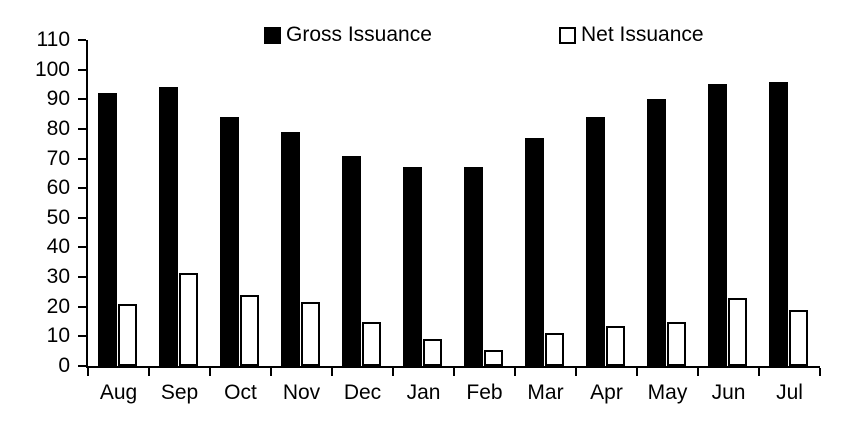 The image size is (852, 430). Describe the element at coordinates (58, 99) in the screenshot. I see `y-axis-label: 90` at that location.